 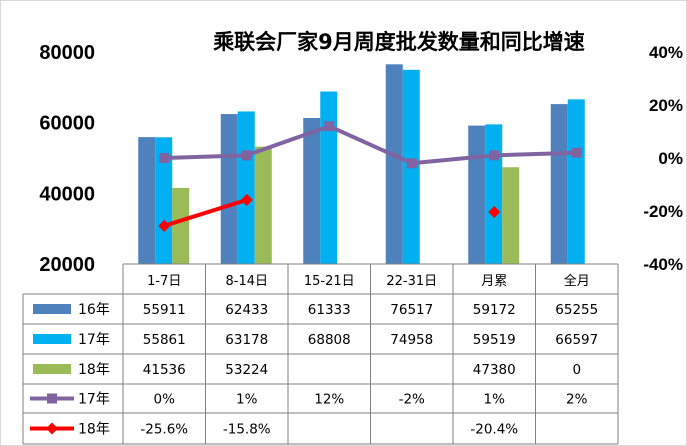 I want to click on data-table-cell: 55861, so click(x=164, y=340).